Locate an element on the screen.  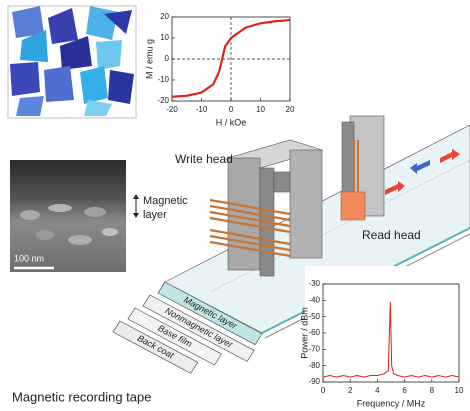
sem-label: layer is located at coordinates (155, 215).